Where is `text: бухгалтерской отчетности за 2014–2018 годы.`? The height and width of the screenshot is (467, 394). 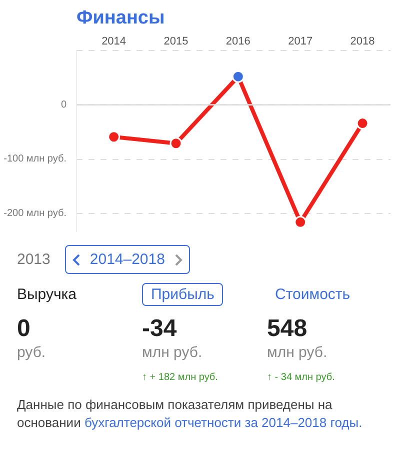 text: бухгалтерской отчетности за 2014–2018 годы. is located at coordinates (223, 422).